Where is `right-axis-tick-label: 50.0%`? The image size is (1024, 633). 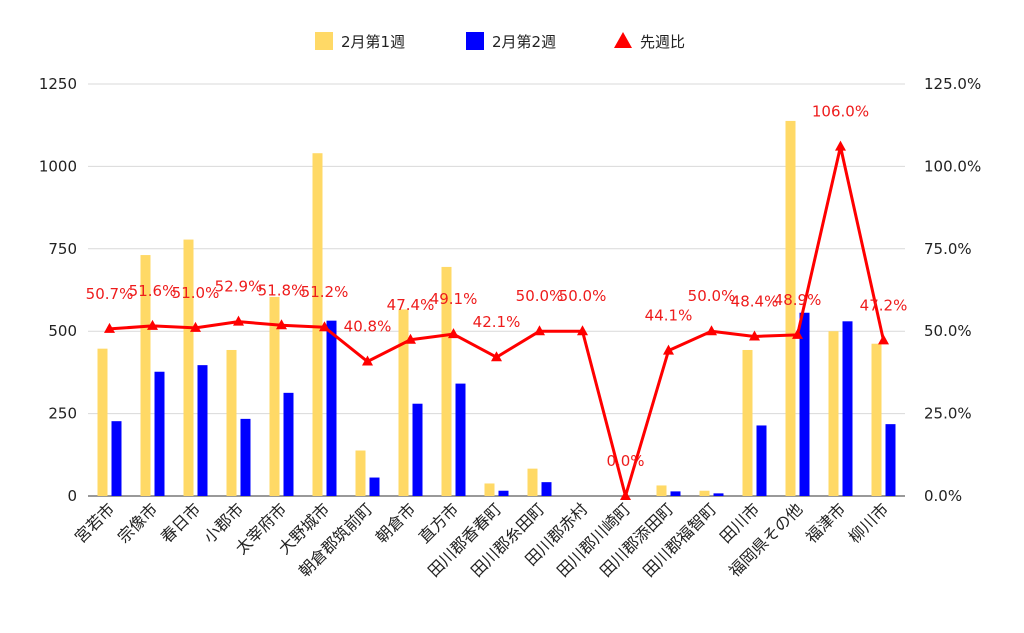
right-axis-tick-label: 50.0% is located at coordinates (948, 331).